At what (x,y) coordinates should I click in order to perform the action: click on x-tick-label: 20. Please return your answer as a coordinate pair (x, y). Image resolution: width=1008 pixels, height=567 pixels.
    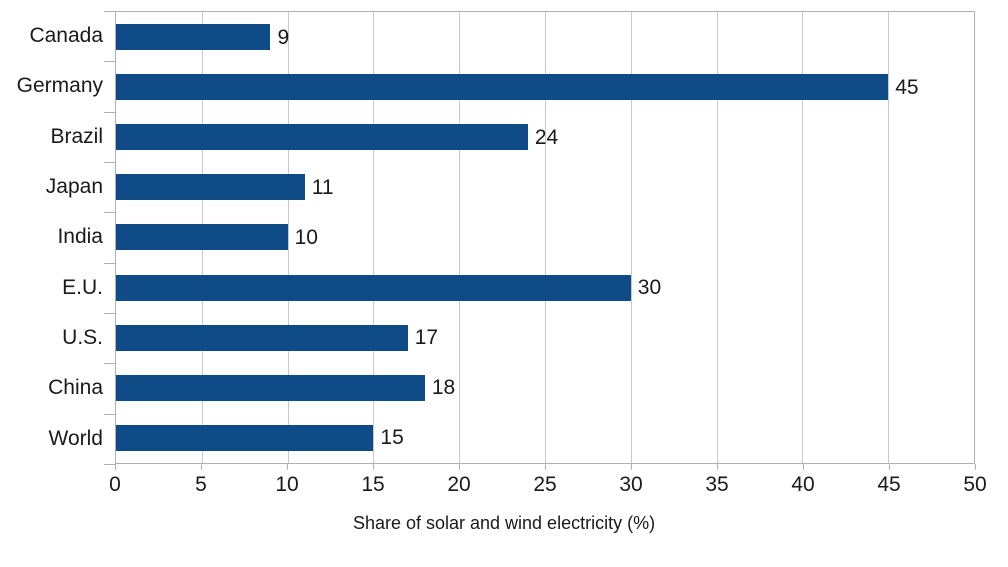
    Looking at the image, I should click on (459, 484).